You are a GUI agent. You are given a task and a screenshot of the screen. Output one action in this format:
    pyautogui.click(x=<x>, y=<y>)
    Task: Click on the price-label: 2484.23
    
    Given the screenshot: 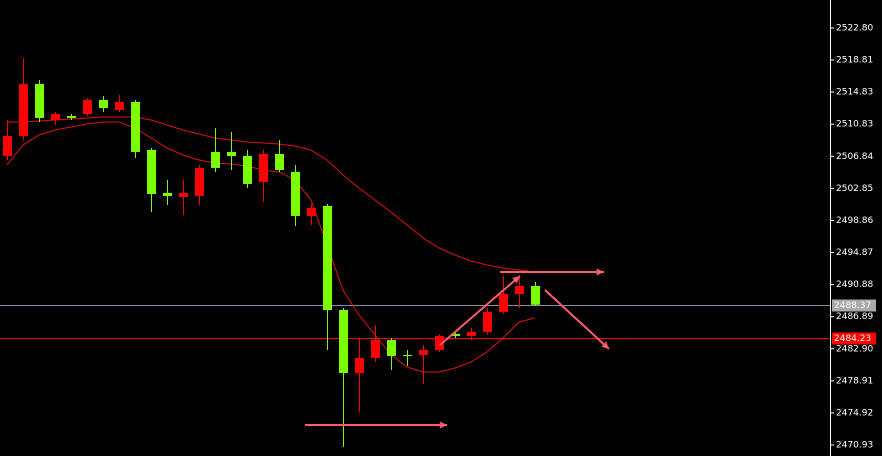 What is the action you would take?
    pyautogui.click(x=852, y=339)
    